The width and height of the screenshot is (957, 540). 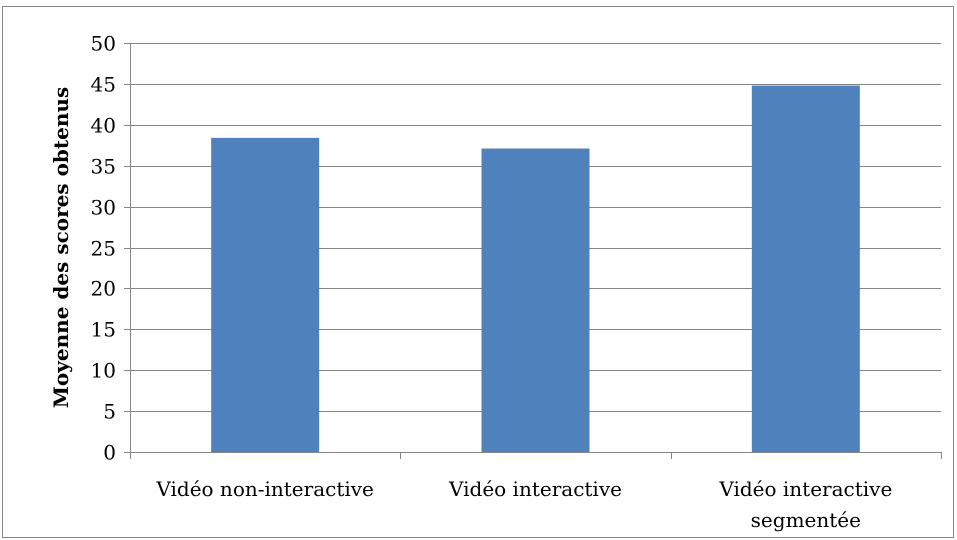 What do you see at coordinates (103, 44) in the screenshot?
I see `y-tick-label: 50` at bounding box center [103, 44].